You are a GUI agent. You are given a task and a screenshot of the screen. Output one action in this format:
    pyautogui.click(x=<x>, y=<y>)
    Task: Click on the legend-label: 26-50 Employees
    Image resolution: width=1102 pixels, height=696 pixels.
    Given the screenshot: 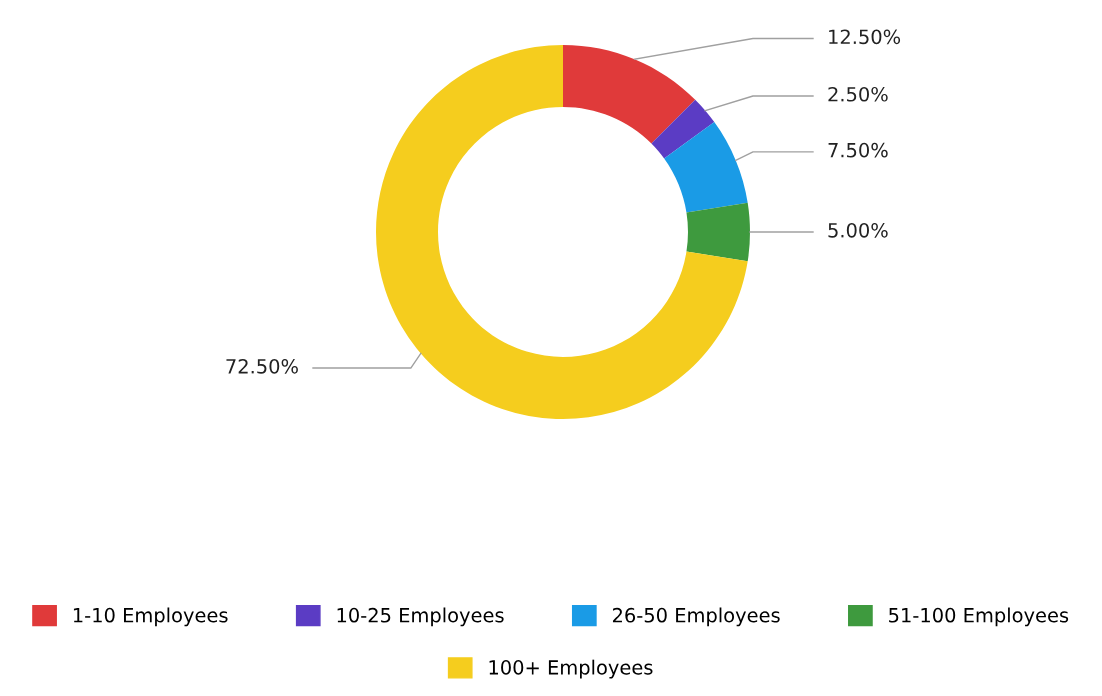 What is the action you would take?
    pyautogui.click(x=696, y=617)
    